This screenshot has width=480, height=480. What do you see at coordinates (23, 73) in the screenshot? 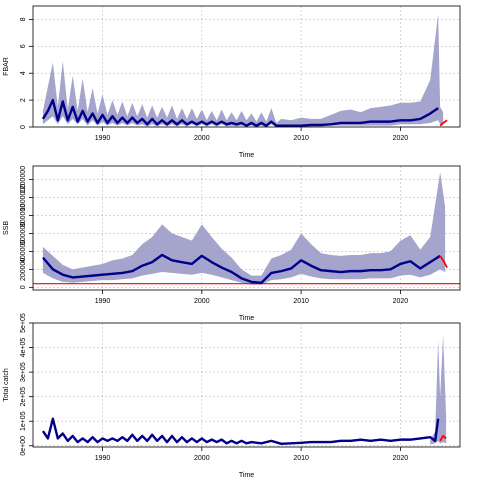
I see `y-tick-label: 4` at bounding box center [23, 73].